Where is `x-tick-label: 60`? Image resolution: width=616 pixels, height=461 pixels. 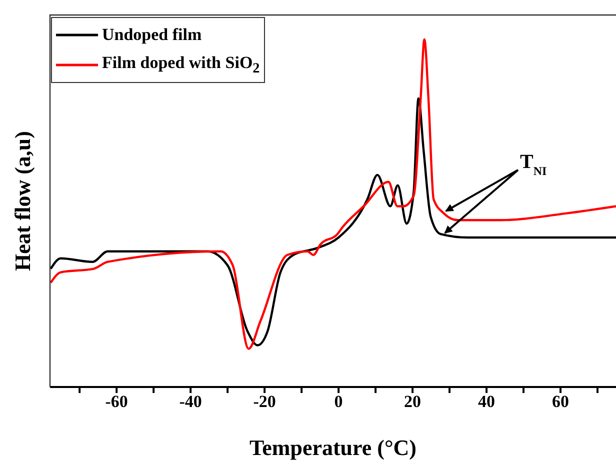
x-tick-label: 60 is located at coordinates (561, 402).